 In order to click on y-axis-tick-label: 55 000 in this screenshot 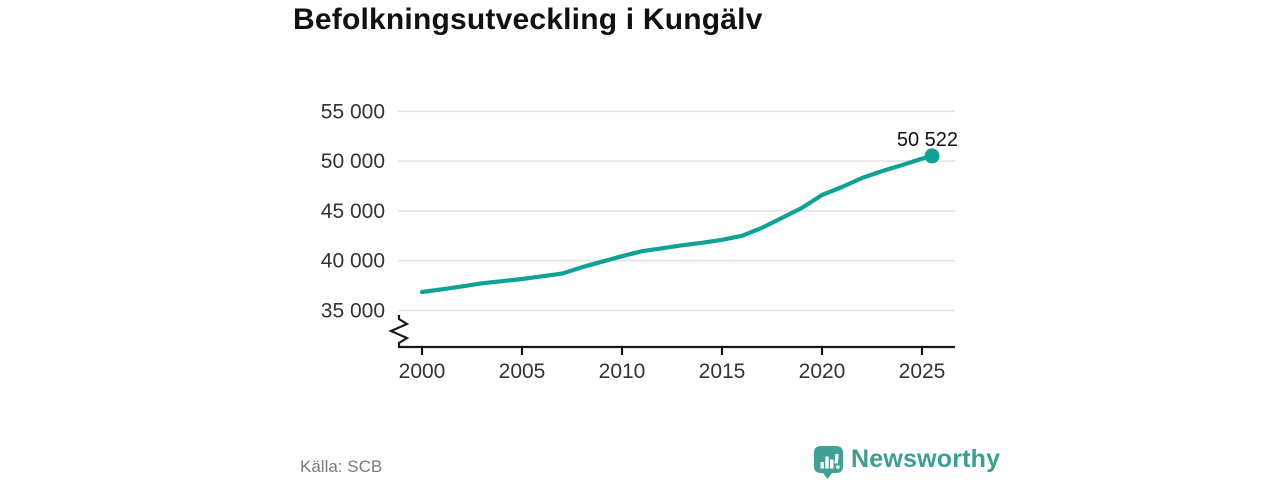, I will do `click(353, 111)`.